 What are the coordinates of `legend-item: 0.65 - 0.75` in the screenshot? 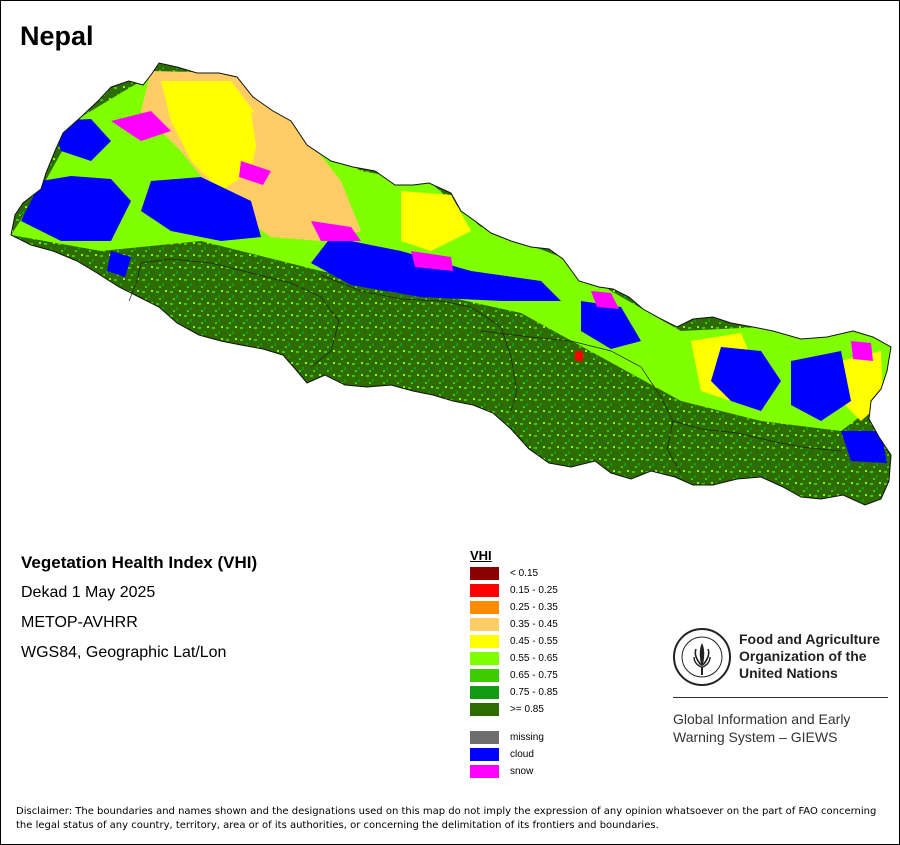 It's located at (514, 675).